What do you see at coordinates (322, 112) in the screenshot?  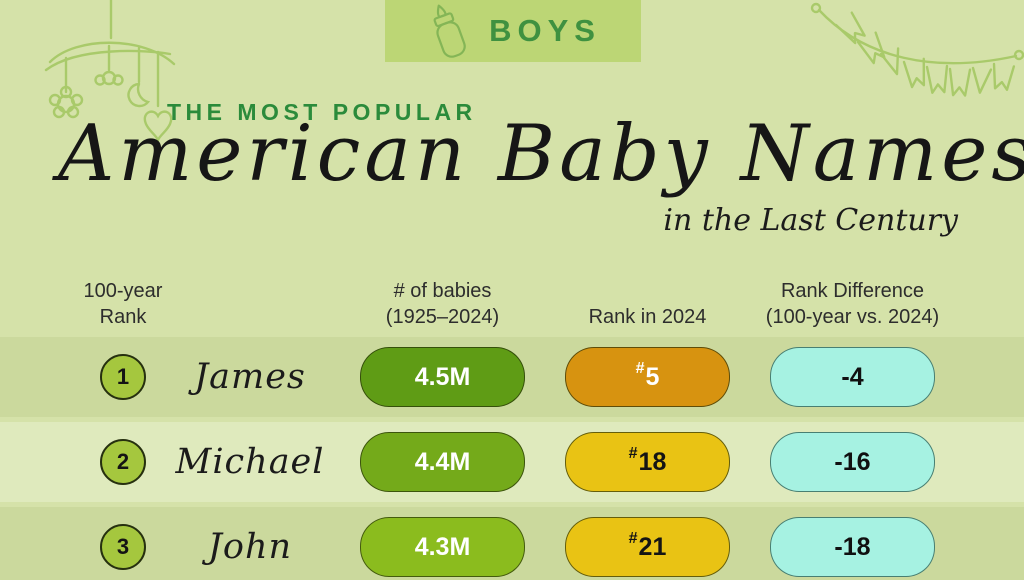 I see `eyebrow-title: THE MOST POPULAR` at bounding box center [322, 112].